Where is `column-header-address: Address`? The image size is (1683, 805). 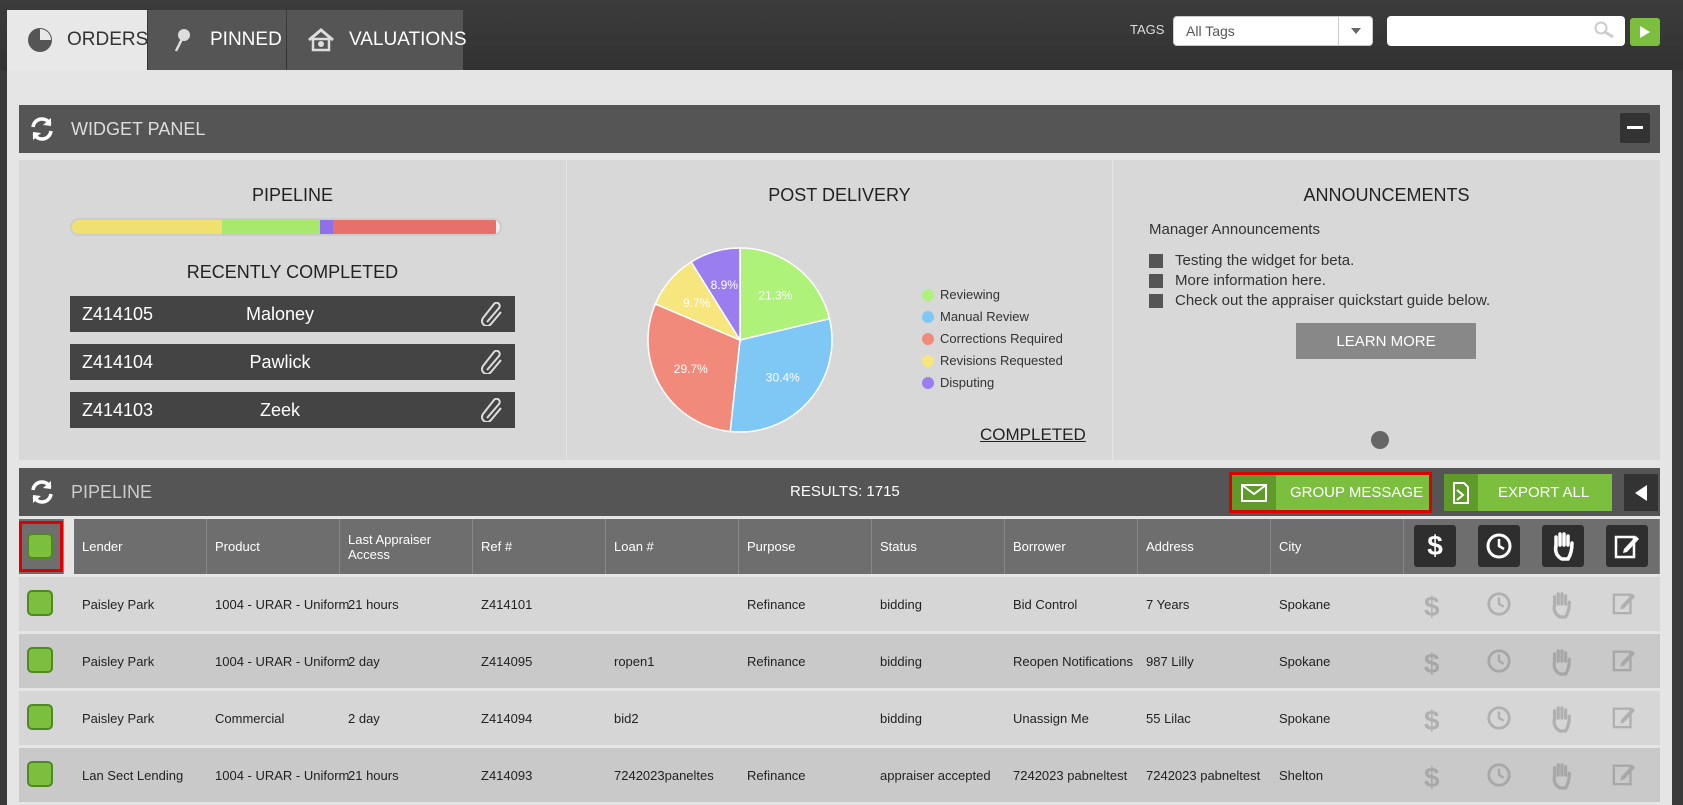 column-header-address: Address is located at coordinates (1204, 546).